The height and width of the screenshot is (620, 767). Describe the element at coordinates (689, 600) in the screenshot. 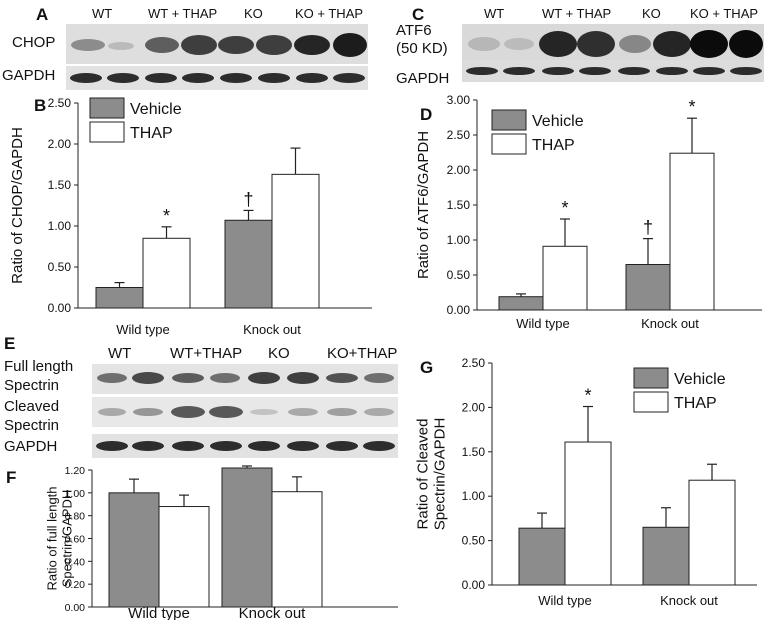

I see `category-label-g: Knock out` at that location.